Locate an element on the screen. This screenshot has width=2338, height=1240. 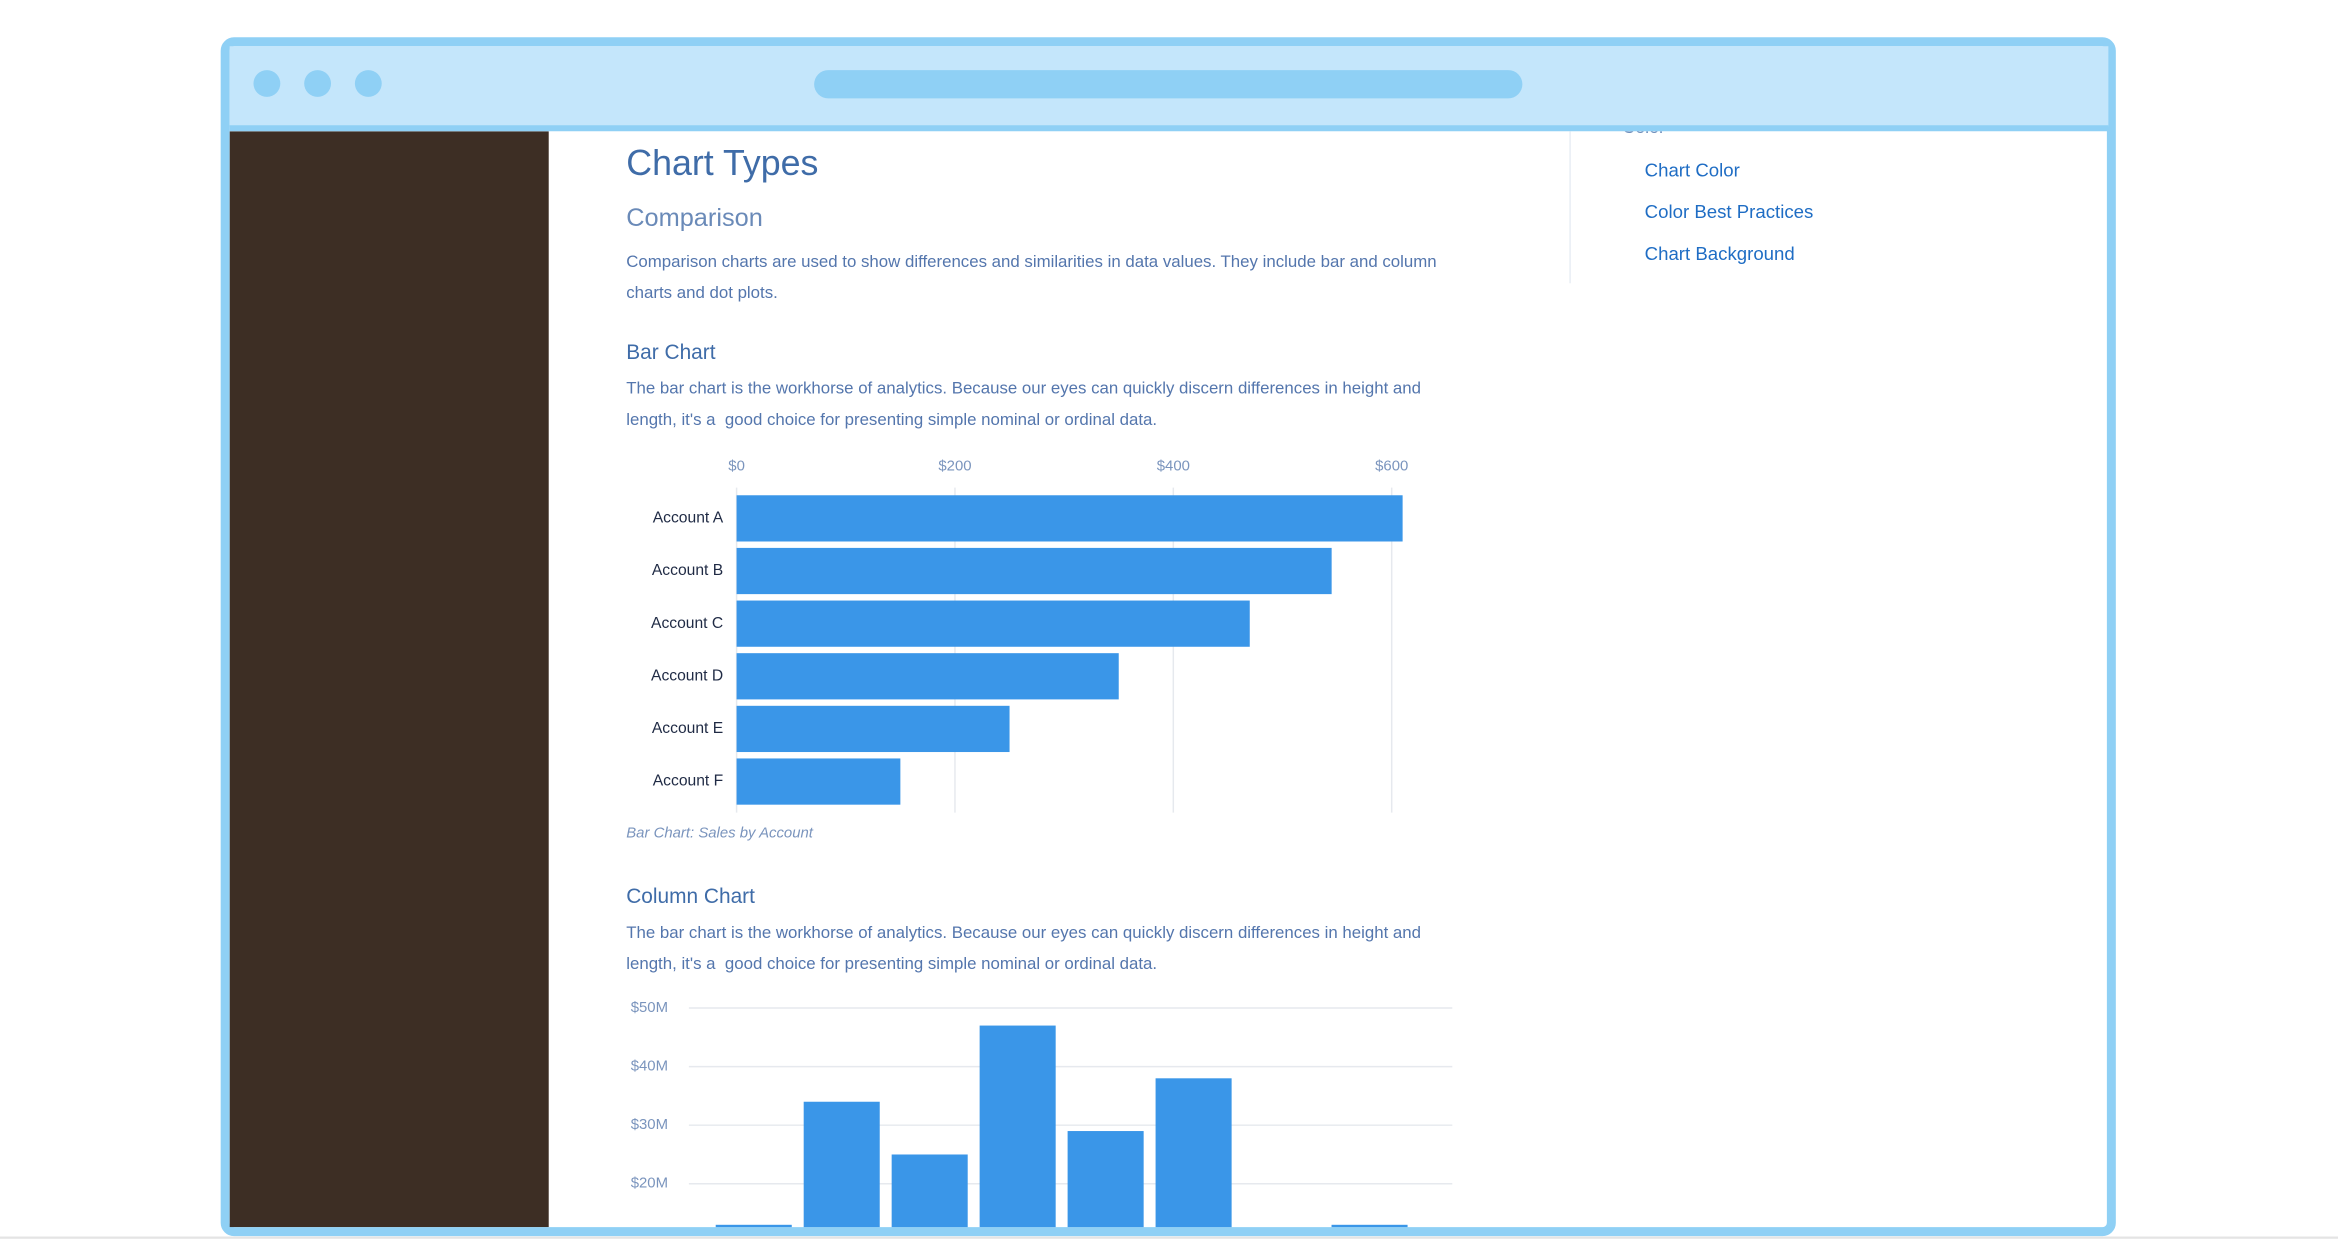
nav-link: Chart Color is located at coordinates (1692, 169).